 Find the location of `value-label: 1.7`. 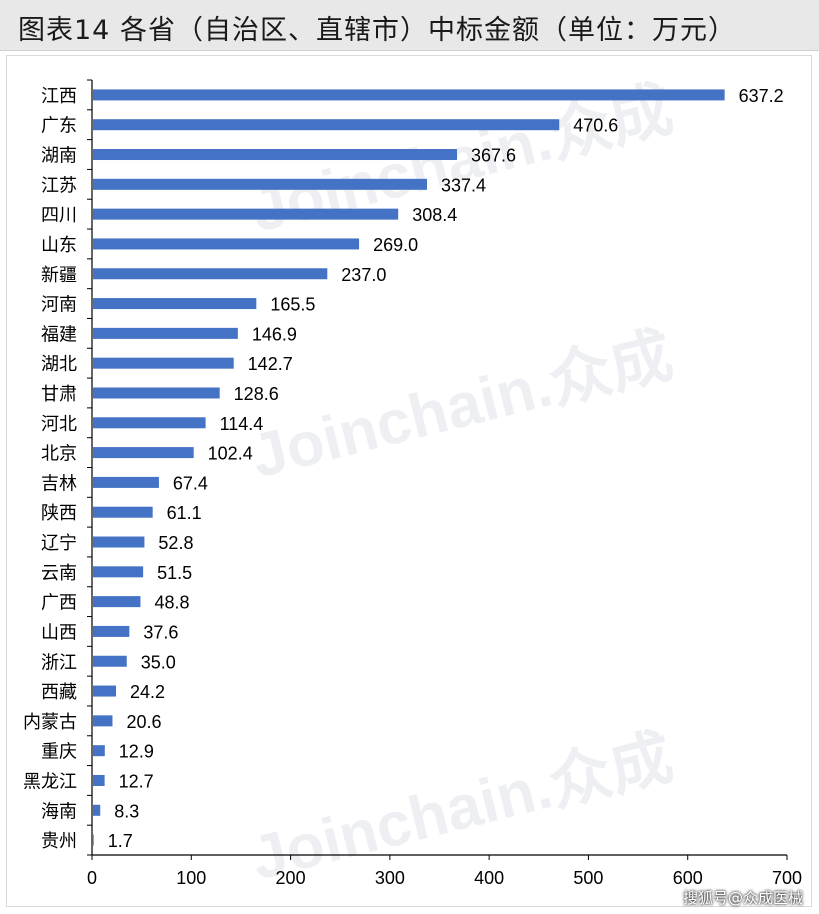

value-label: 1.7 is located at coordinates (120, 841).